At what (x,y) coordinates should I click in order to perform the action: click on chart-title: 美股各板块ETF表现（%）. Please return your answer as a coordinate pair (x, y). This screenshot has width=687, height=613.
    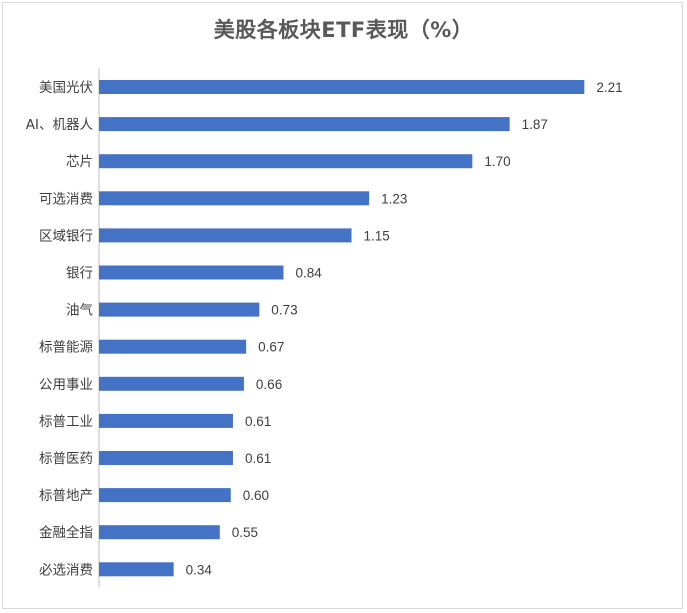
    Looking at the image, I should click on (343, 30).